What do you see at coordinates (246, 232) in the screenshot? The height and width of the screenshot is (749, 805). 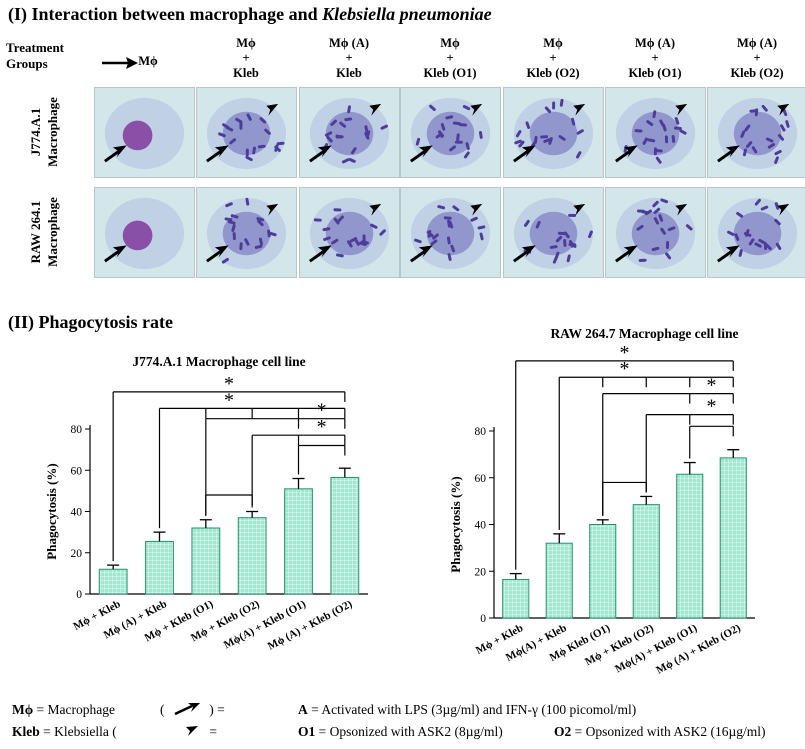 I see `micrograph-r2-c2` at bounding box center [246, 232].